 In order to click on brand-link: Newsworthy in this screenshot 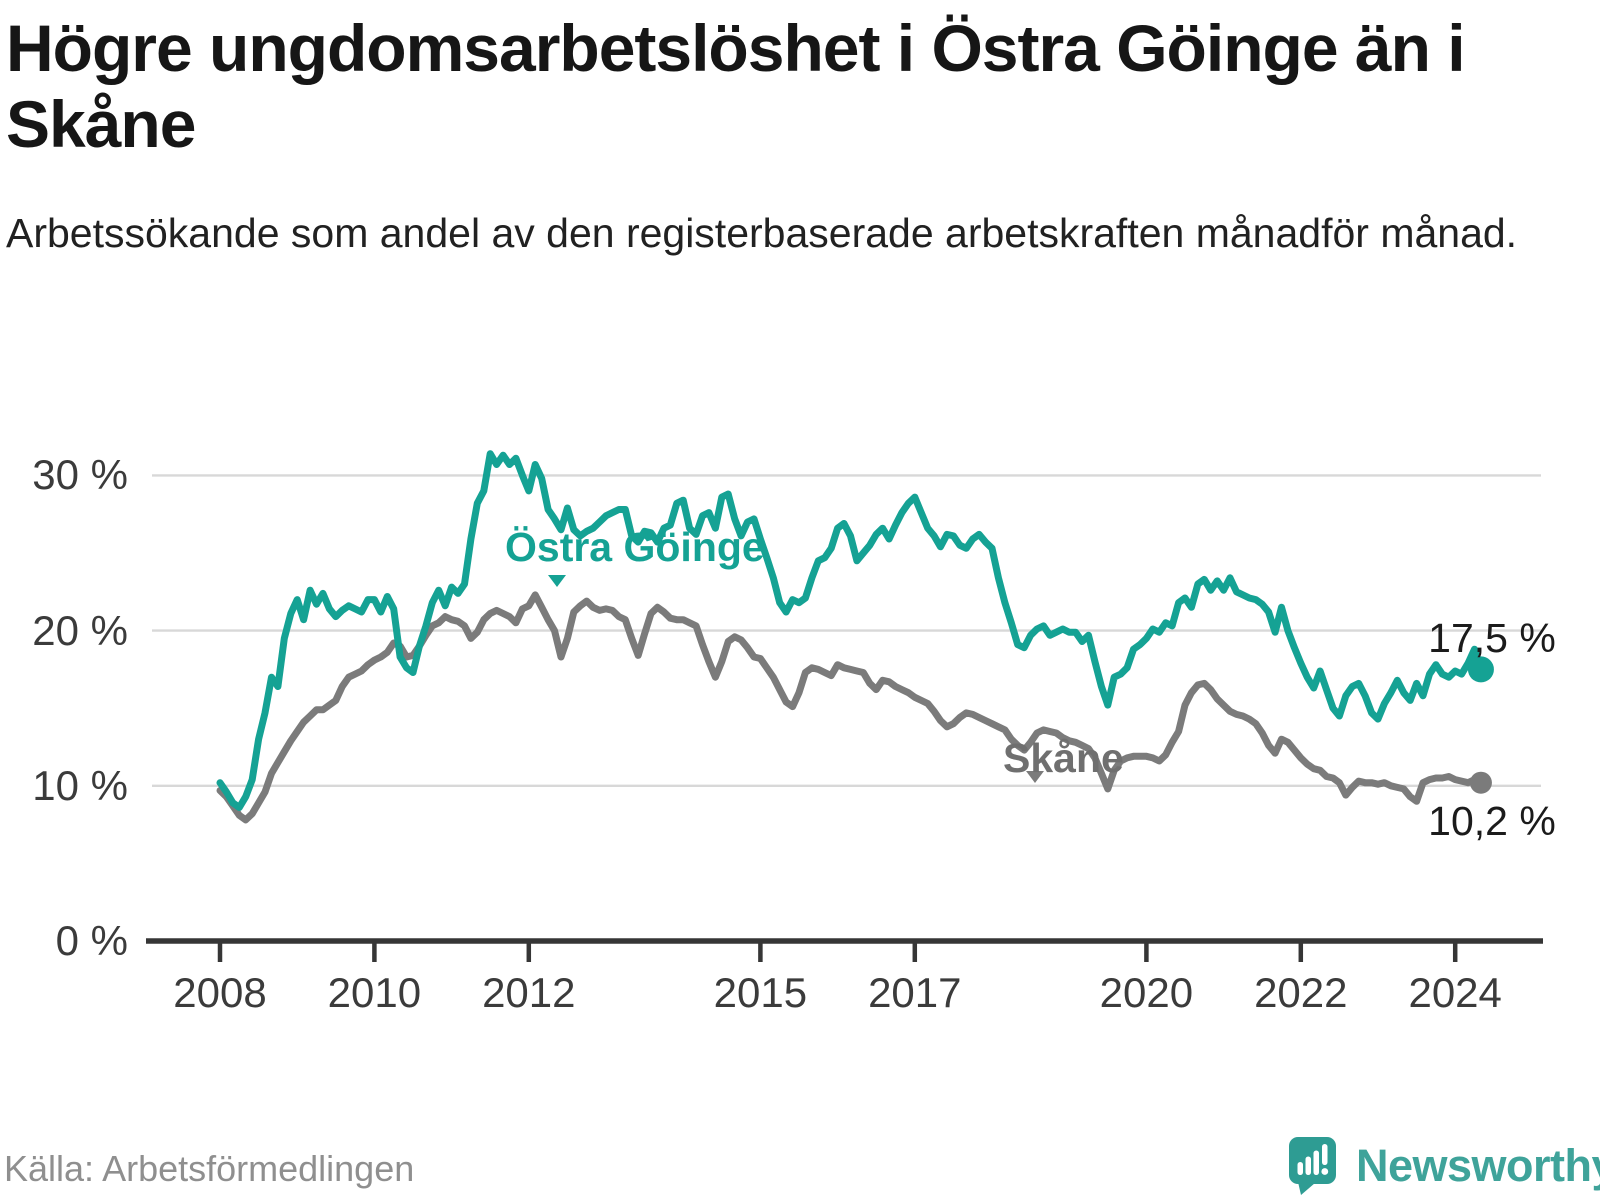, I will do `click(1444, 1166)`.